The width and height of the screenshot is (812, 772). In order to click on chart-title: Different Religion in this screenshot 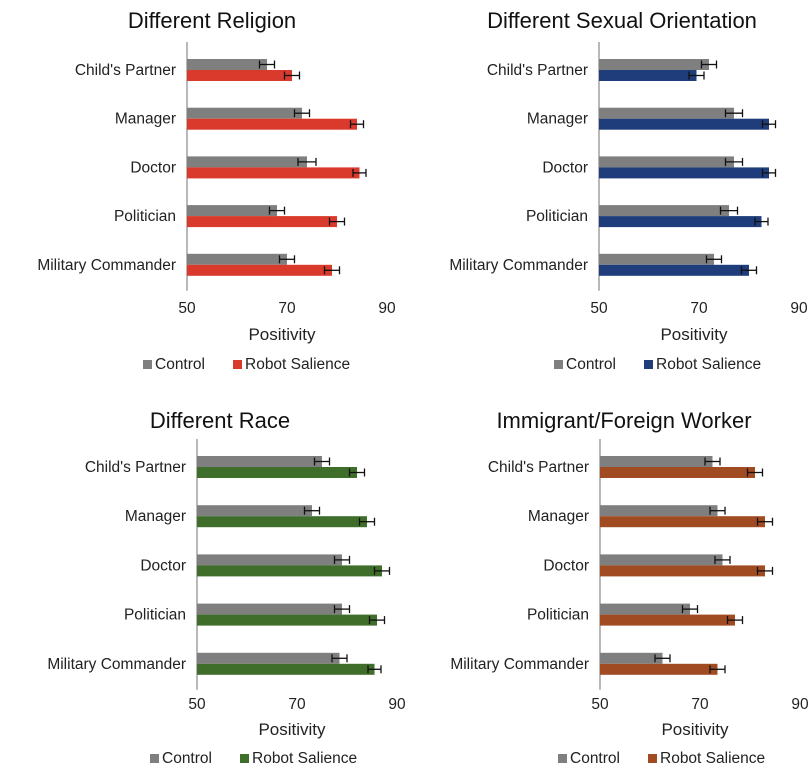, I will do `click(212, 20)`.